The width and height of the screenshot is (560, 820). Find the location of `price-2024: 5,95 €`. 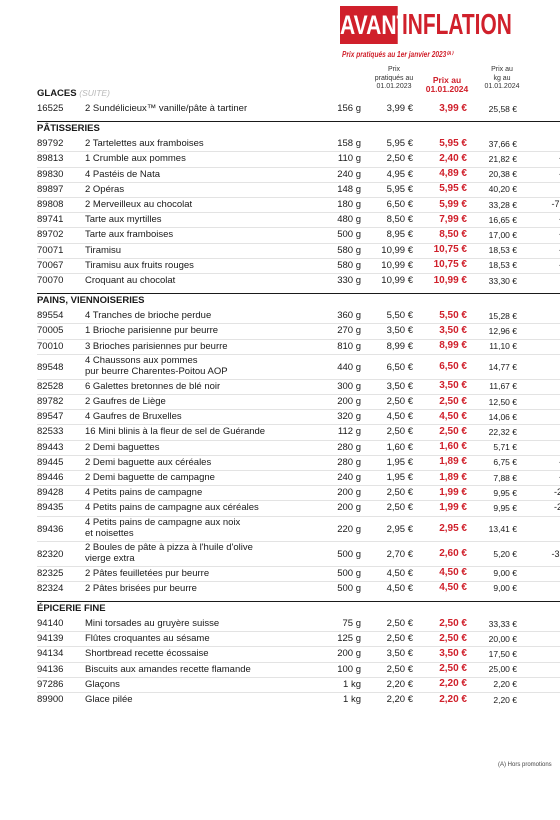

price-2024: 5,95 € is located at coordinates (453, 143).